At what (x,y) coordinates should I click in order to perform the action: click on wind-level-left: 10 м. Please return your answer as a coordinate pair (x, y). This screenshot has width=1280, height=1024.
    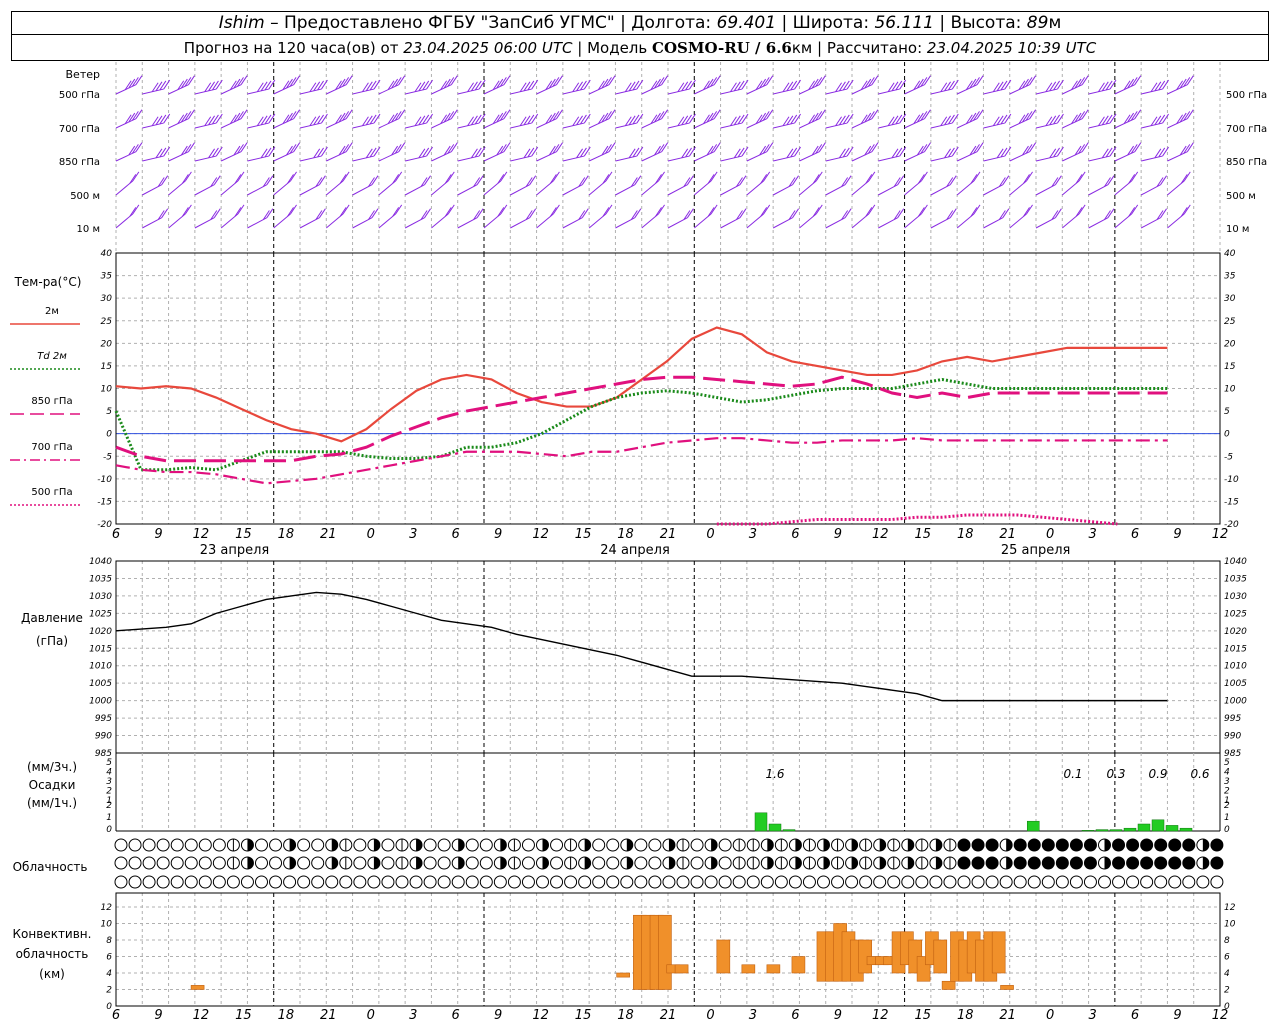
    Looking at the image, I should click on (88, 229).